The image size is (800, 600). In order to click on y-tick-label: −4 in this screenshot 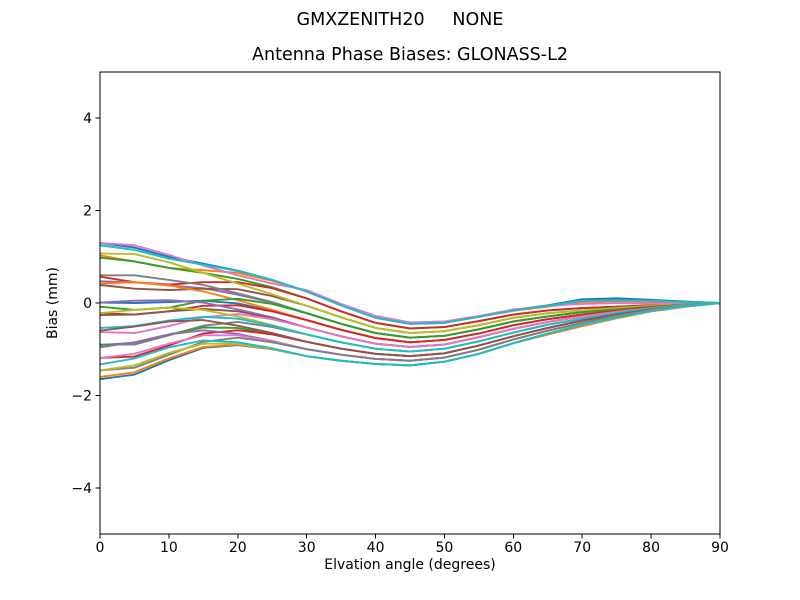, I will do `click(81, 489)`.